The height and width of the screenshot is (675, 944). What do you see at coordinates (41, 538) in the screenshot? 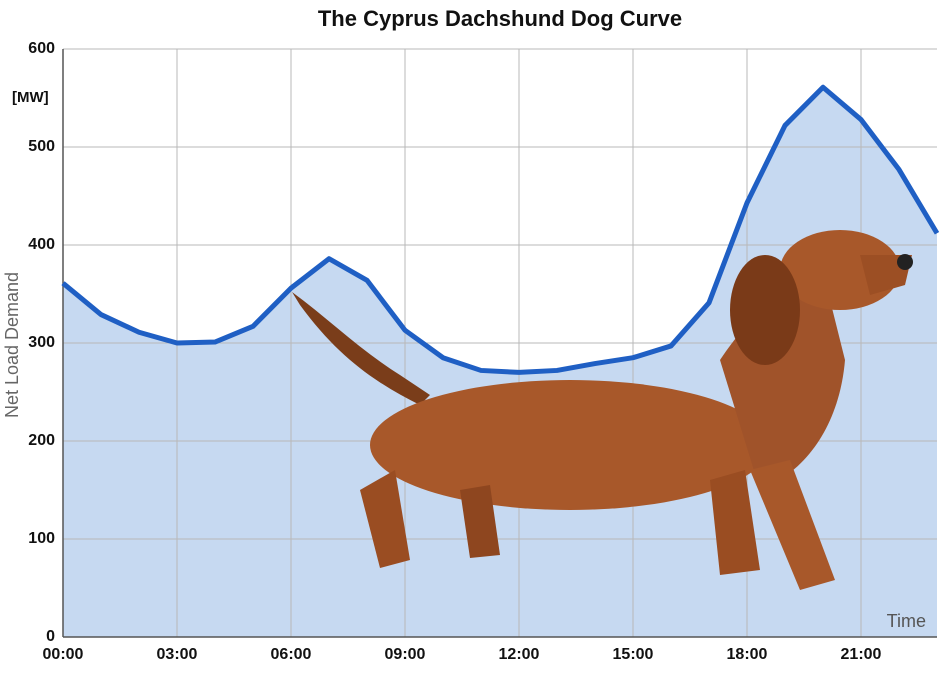
I see `y-tick-label: 100` at bounding box center [41, 538].